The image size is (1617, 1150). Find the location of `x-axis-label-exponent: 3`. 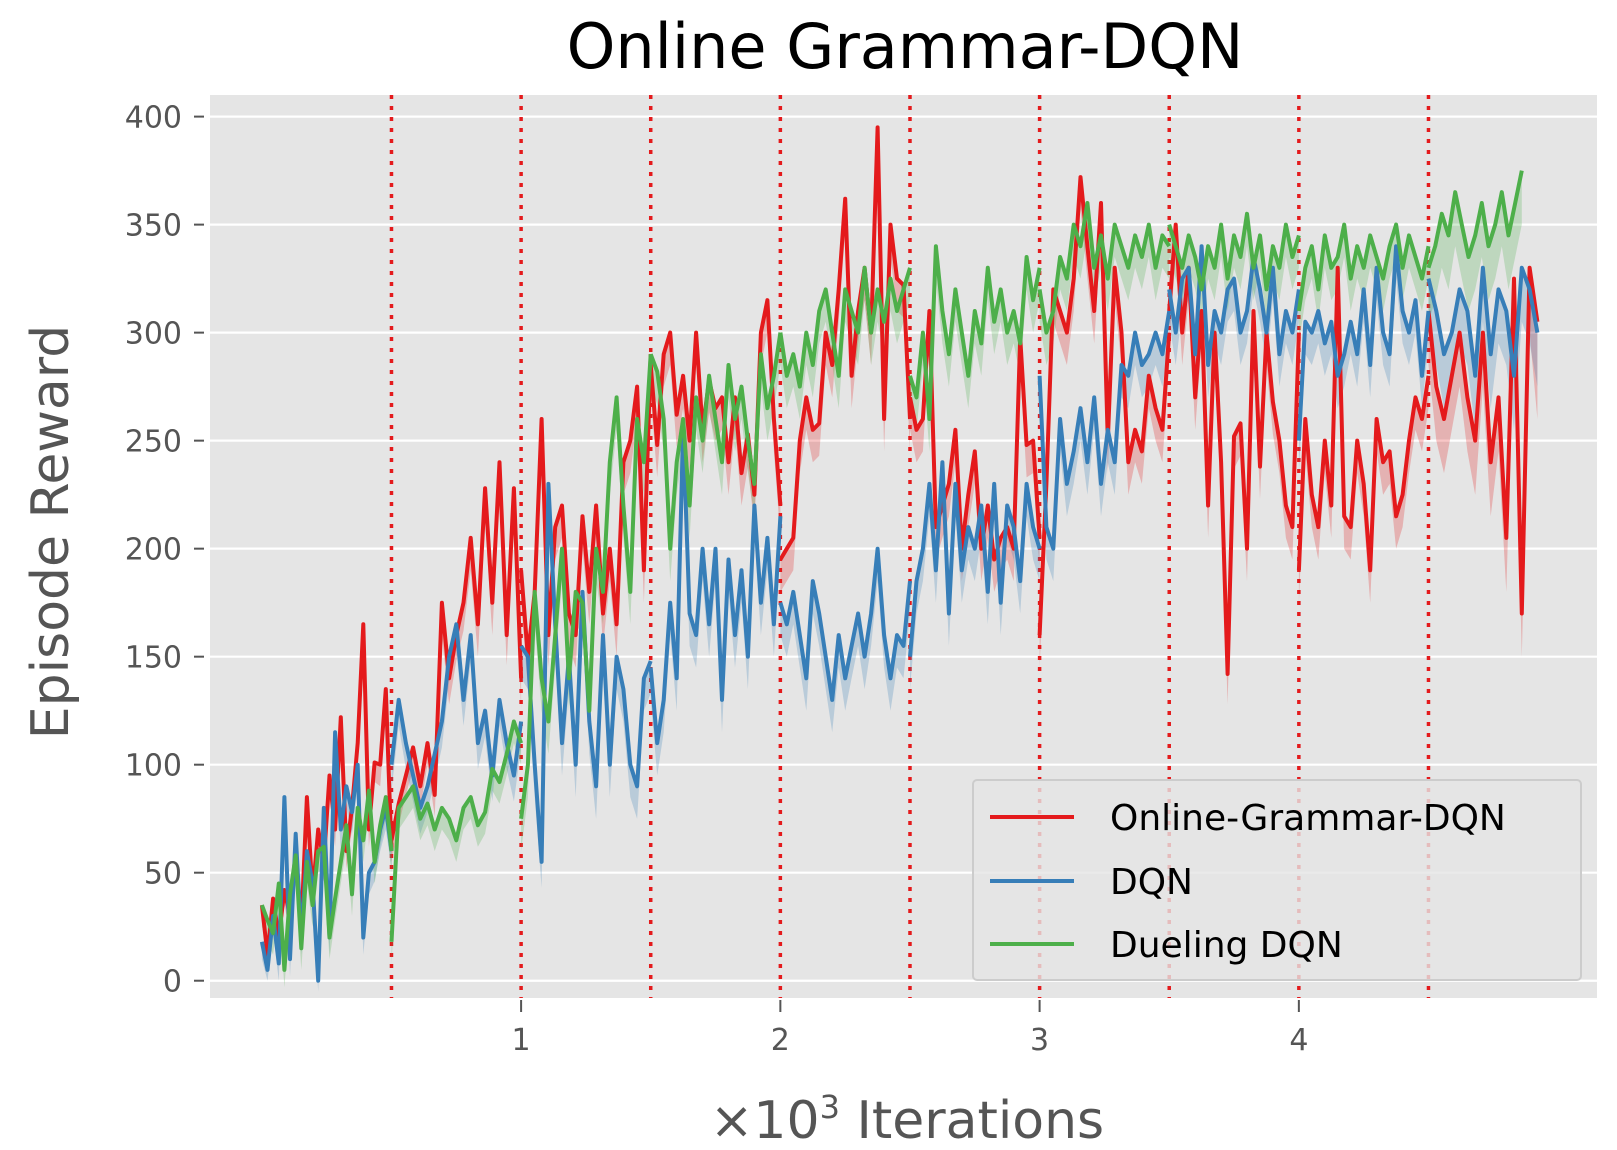

x-axis-label-exponent: 3 is located at coordinates (830, 1107).